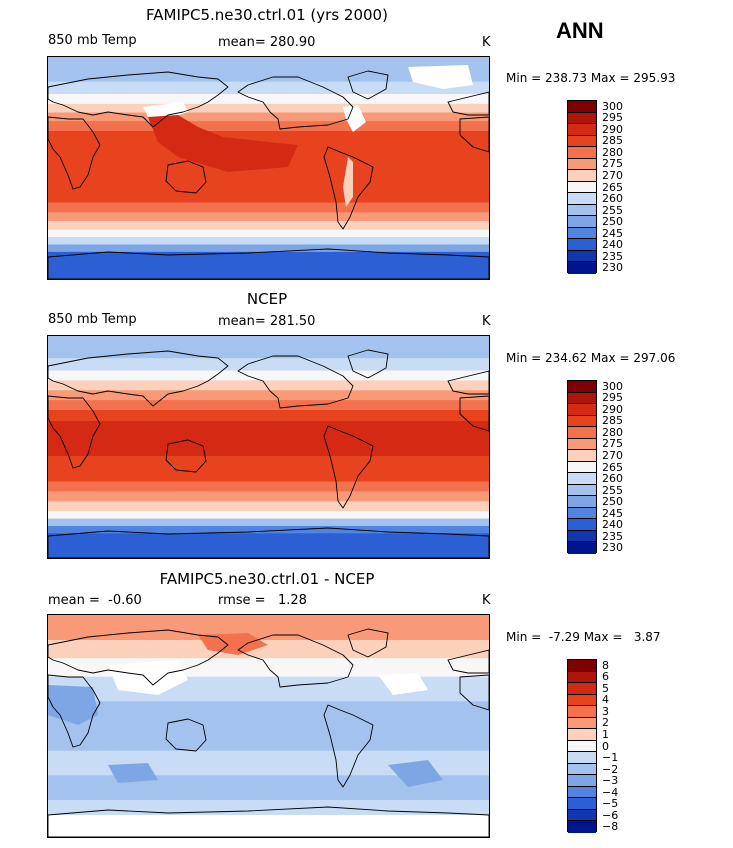 This screenshot has width=733, height=848. I want to click on max-value: 3.87, so click(647, 637).